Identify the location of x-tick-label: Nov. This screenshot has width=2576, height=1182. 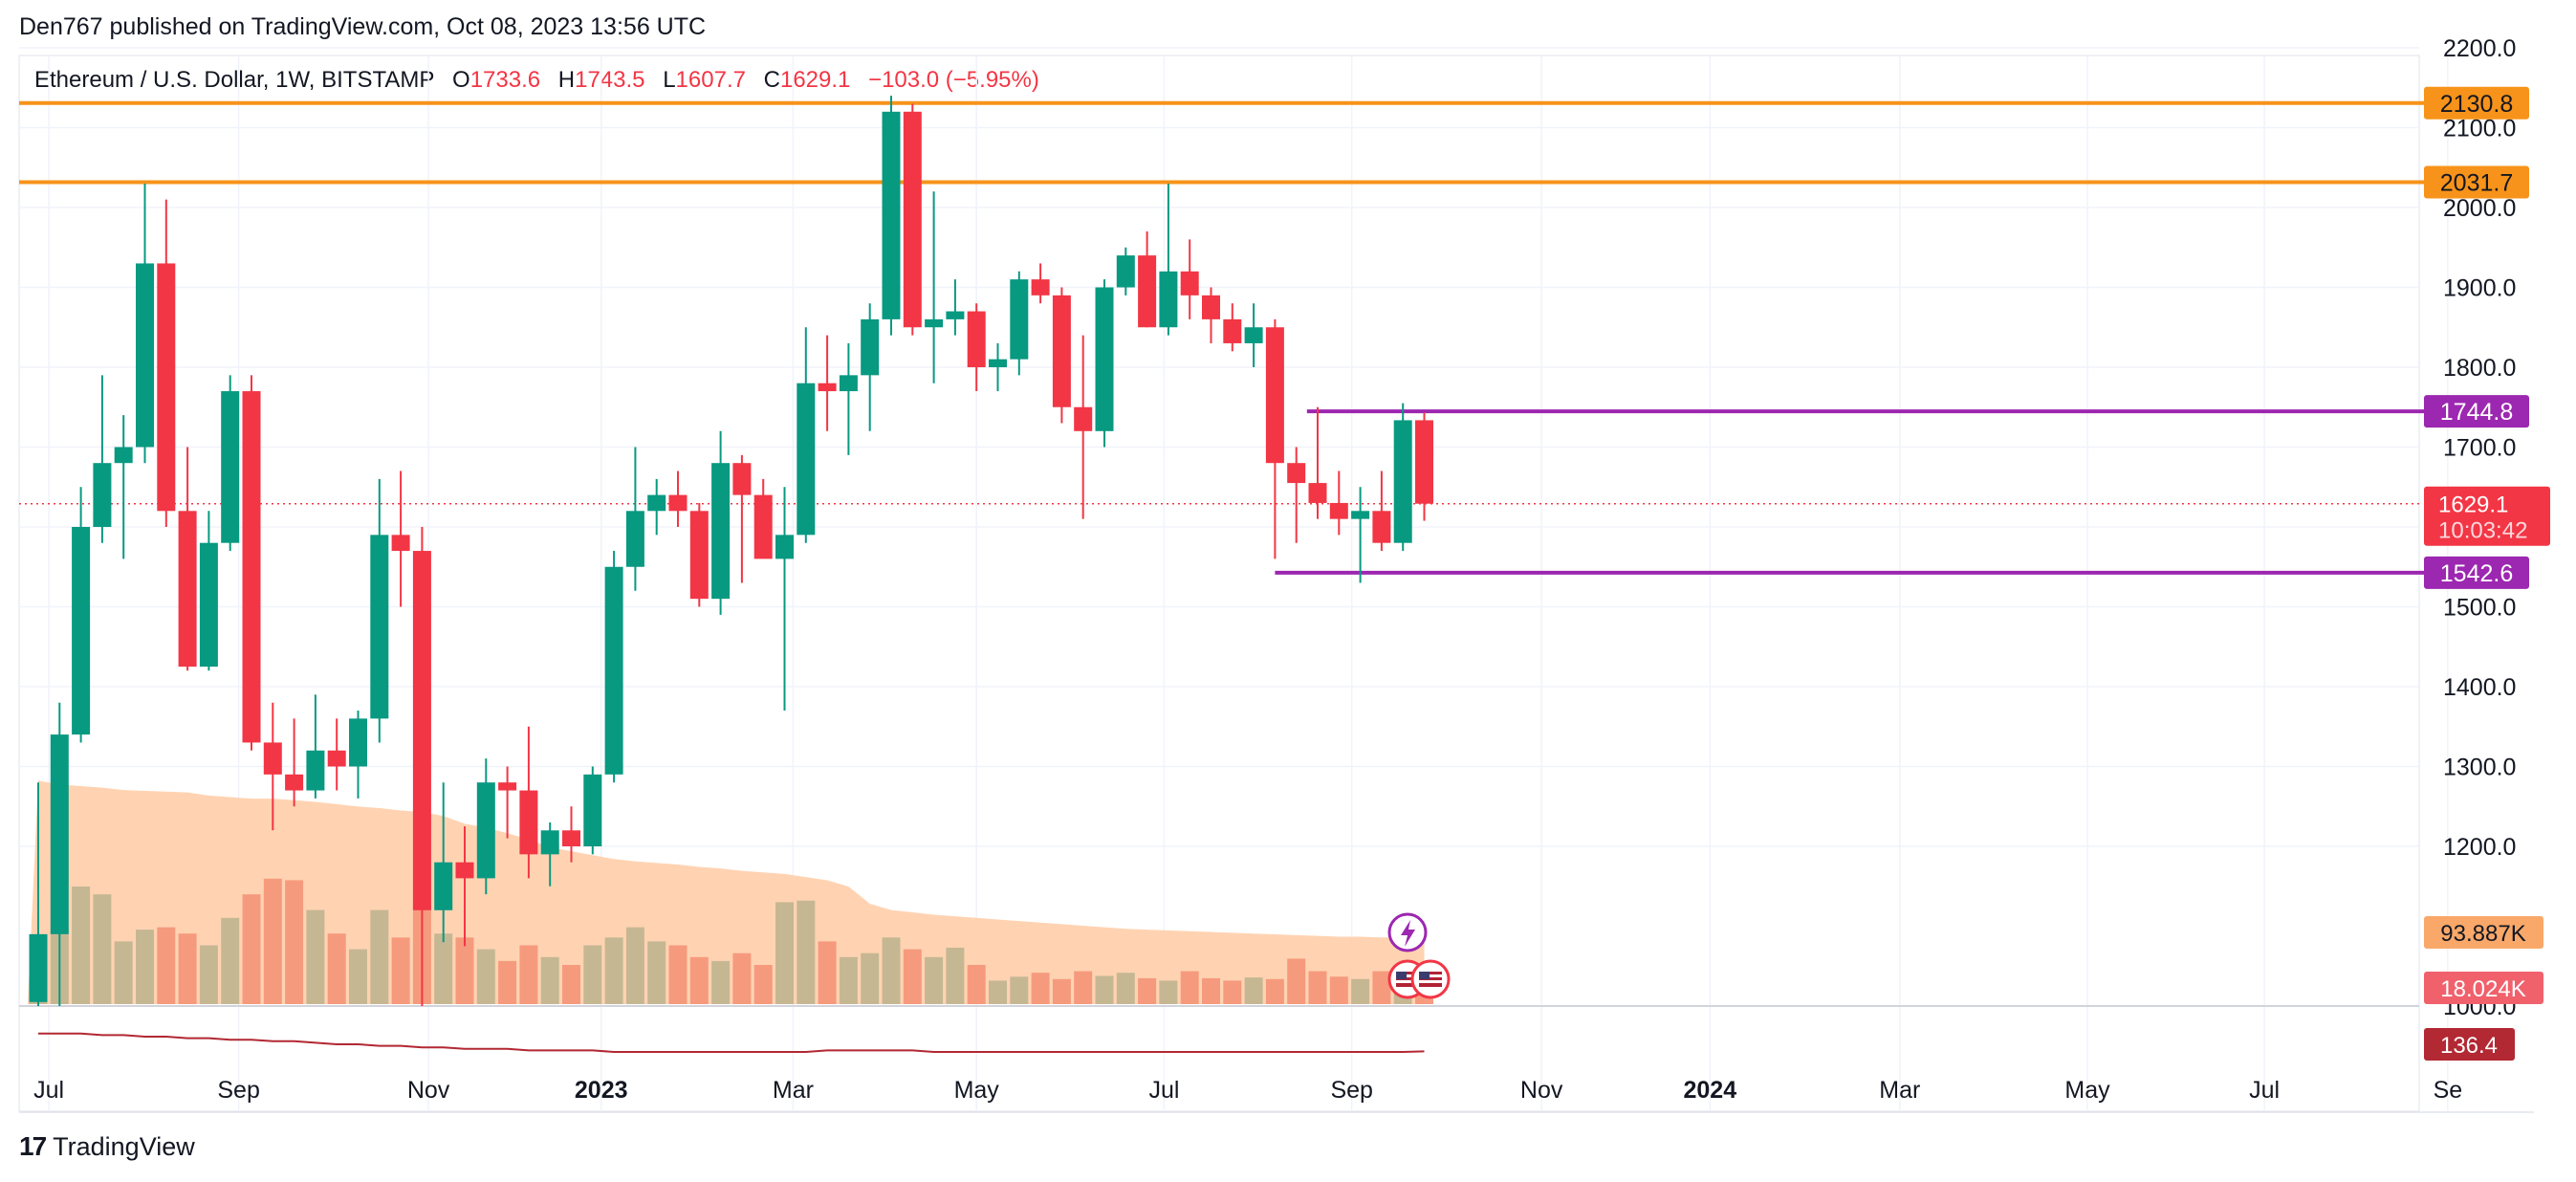
(1541, 1091).